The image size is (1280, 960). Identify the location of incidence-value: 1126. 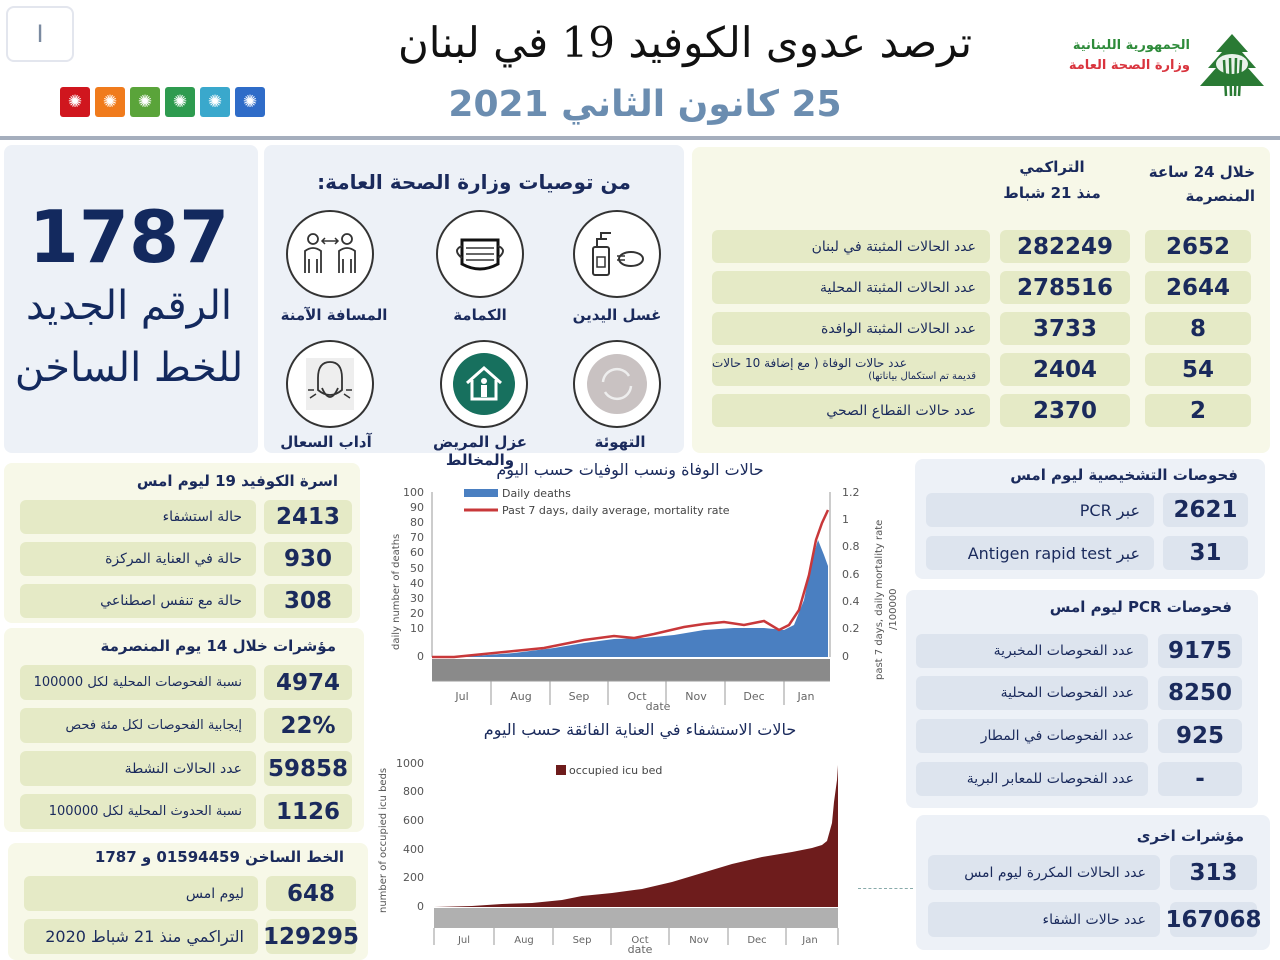
(308, 811).